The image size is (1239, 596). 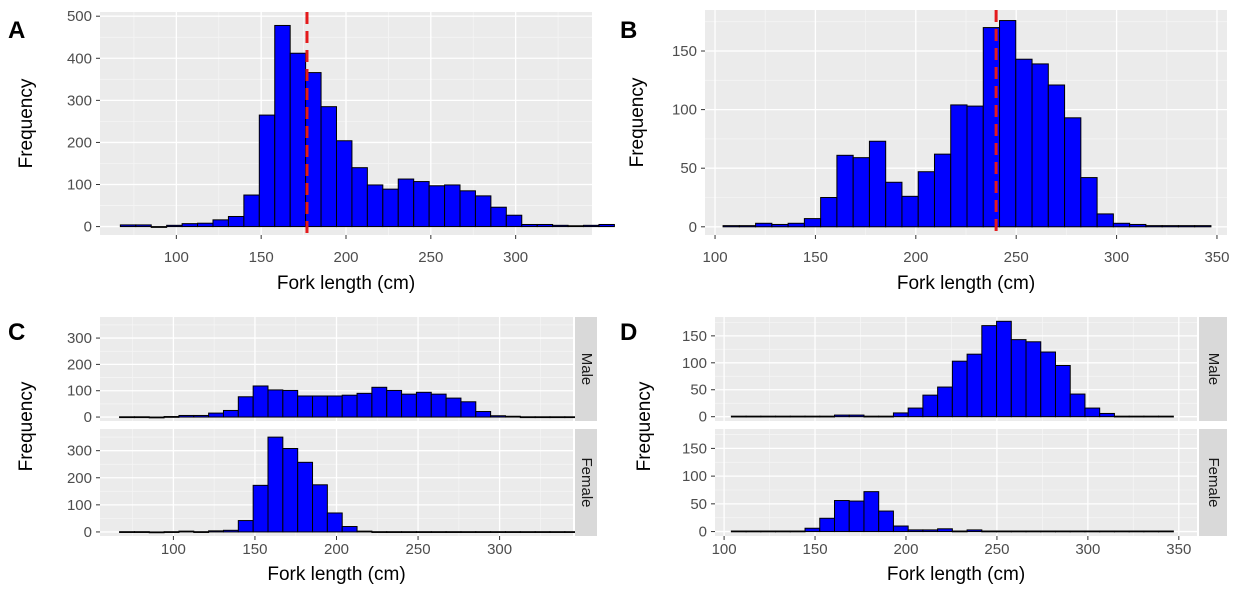 What do you see at coordinates (698, 504) in the screenshot?
I see `y-tick-label: 50` at bounding box center [698, 504].